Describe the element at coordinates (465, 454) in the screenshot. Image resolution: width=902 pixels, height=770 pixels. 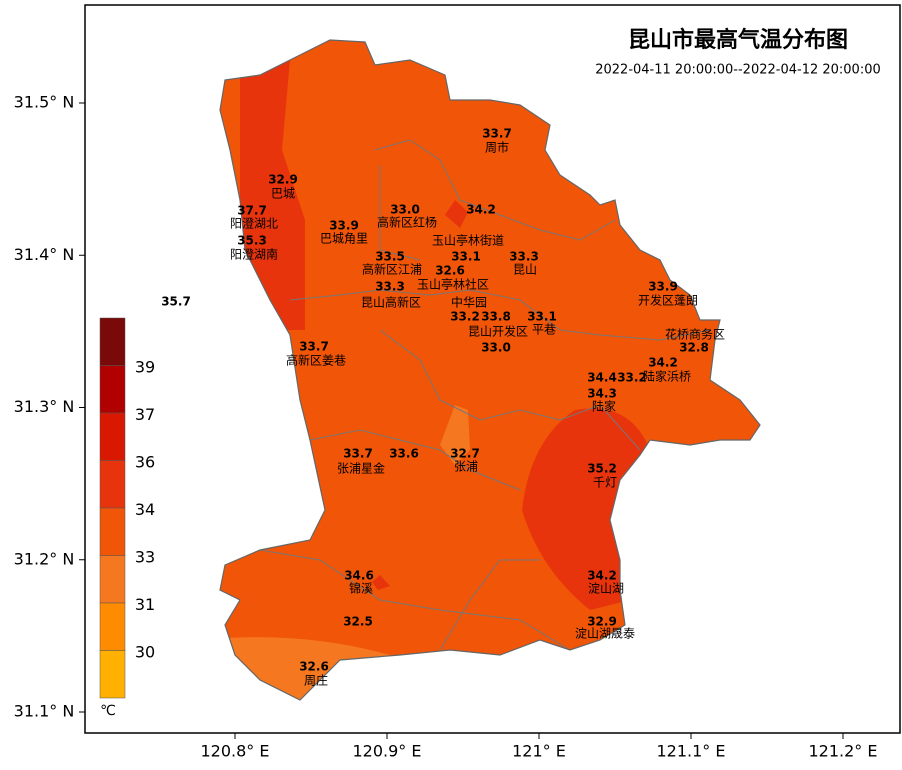
I see `station-value: 32.7` at that location.